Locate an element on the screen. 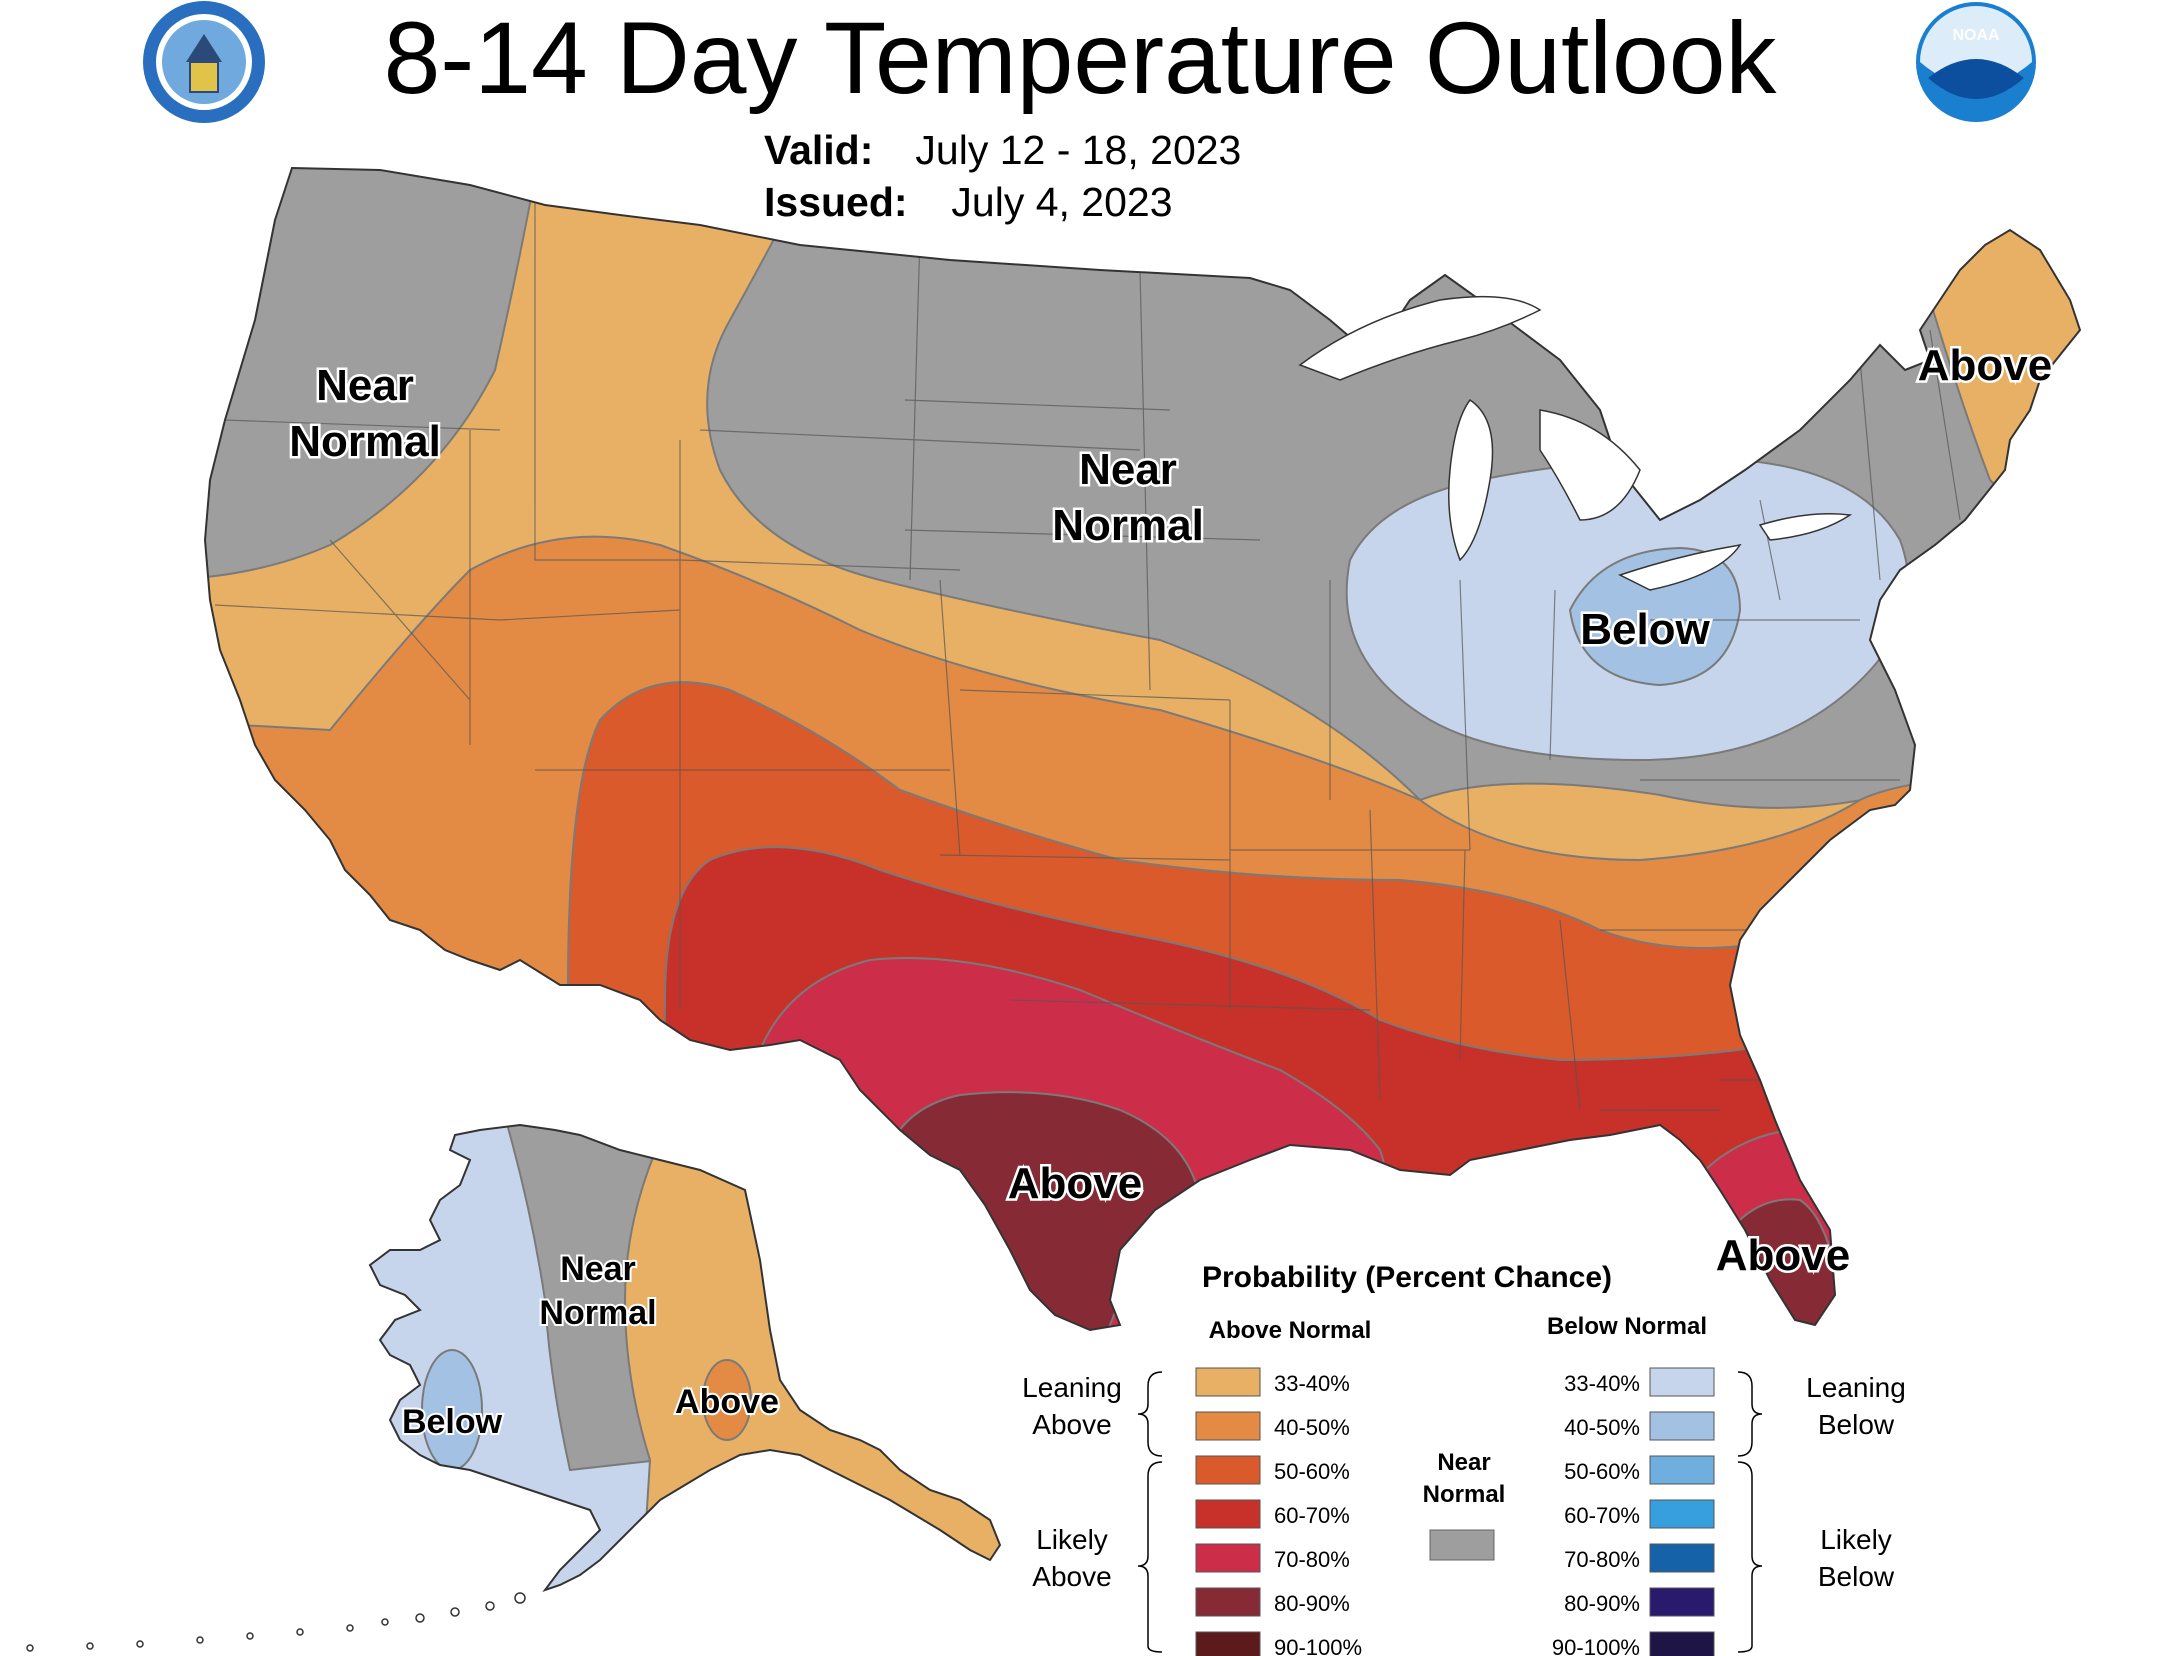  issued-label: Issued: is located at coordinates (836, 202).